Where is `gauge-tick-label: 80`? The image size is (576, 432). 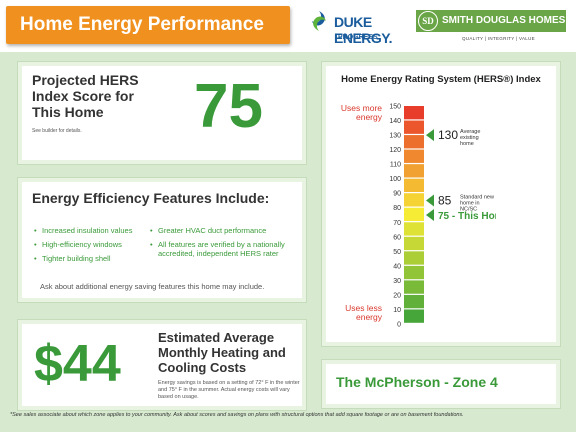 gauge-tick-label: 80 is located at coordinates (397, 208).